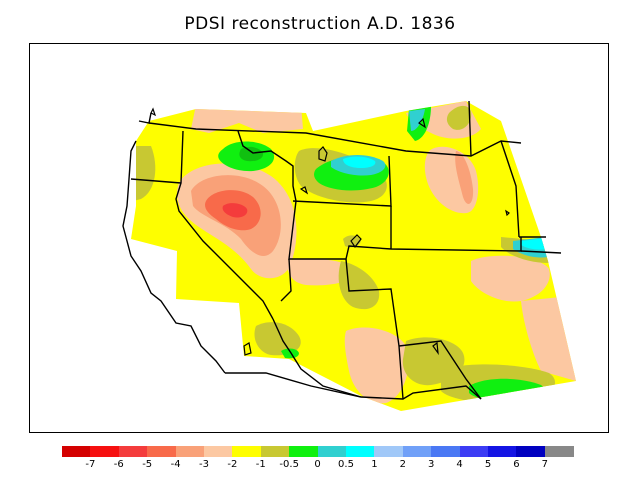 Image resolution: width=640 pixels, height=480 pixels. Describe the element at coordinates (260, 464) in the screenshot. I see `legend-tick-label: -1` at that location.